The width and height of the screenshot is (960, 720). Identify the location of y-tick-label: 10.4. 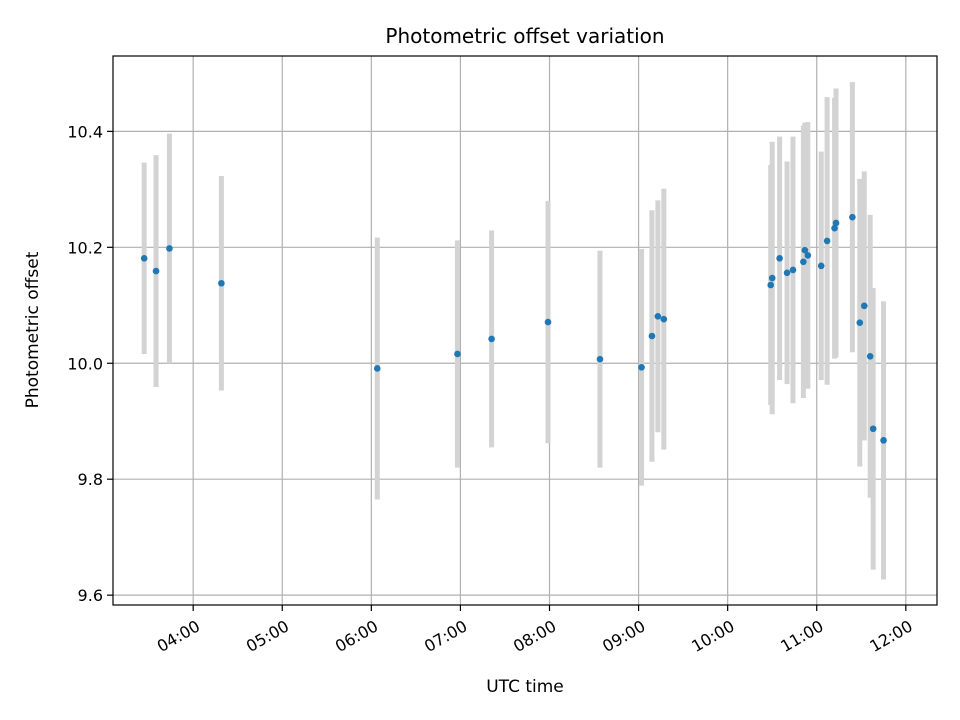
(85, 131).